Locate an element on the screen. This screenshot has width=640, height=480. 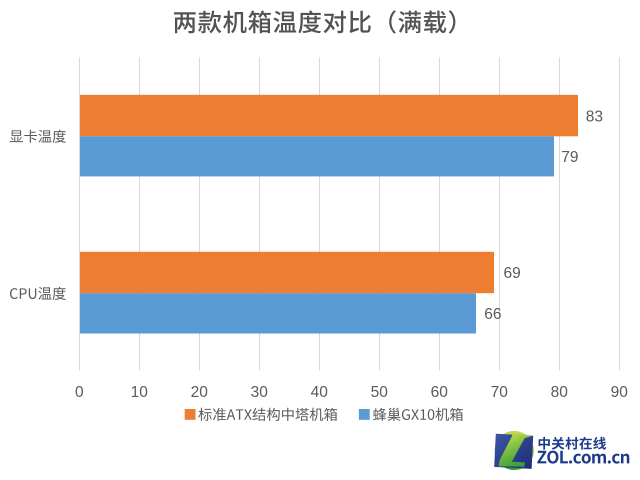
svg-text: 90 is located at coordinates (620, 392).